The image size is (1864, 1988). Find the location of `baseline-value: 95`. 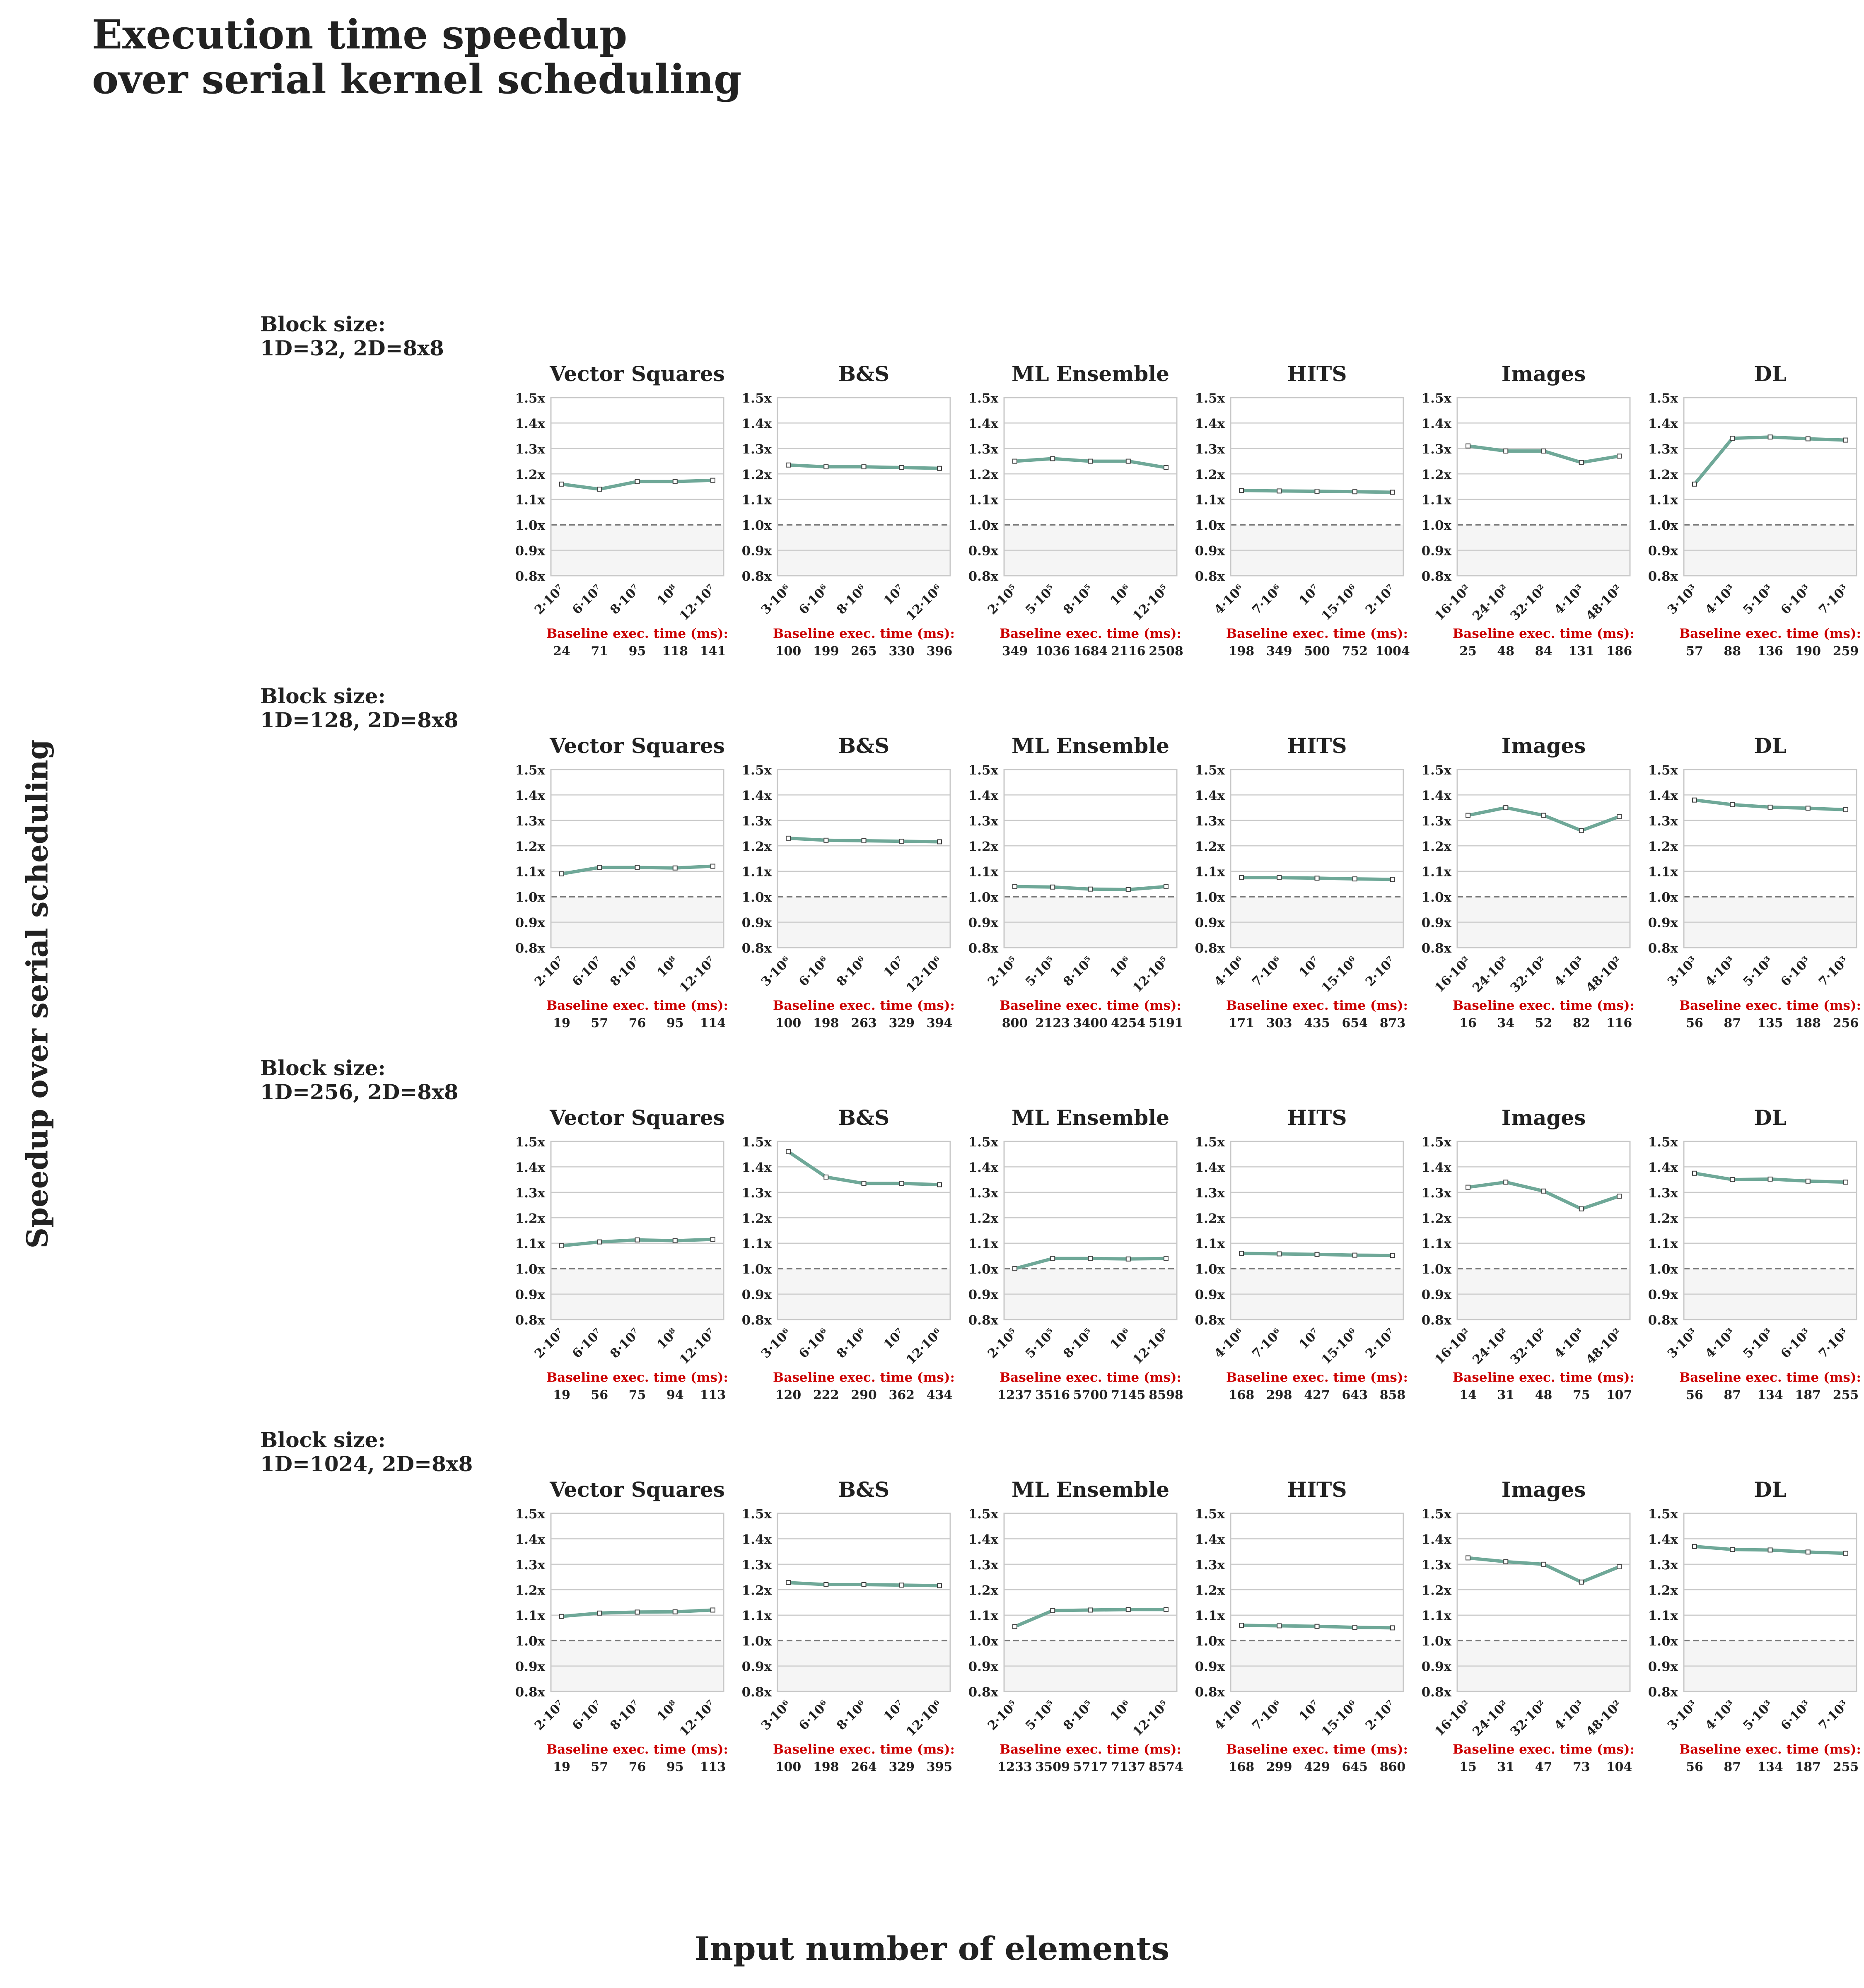

baseline-value: 95 is located at coordinates (675, 1023).